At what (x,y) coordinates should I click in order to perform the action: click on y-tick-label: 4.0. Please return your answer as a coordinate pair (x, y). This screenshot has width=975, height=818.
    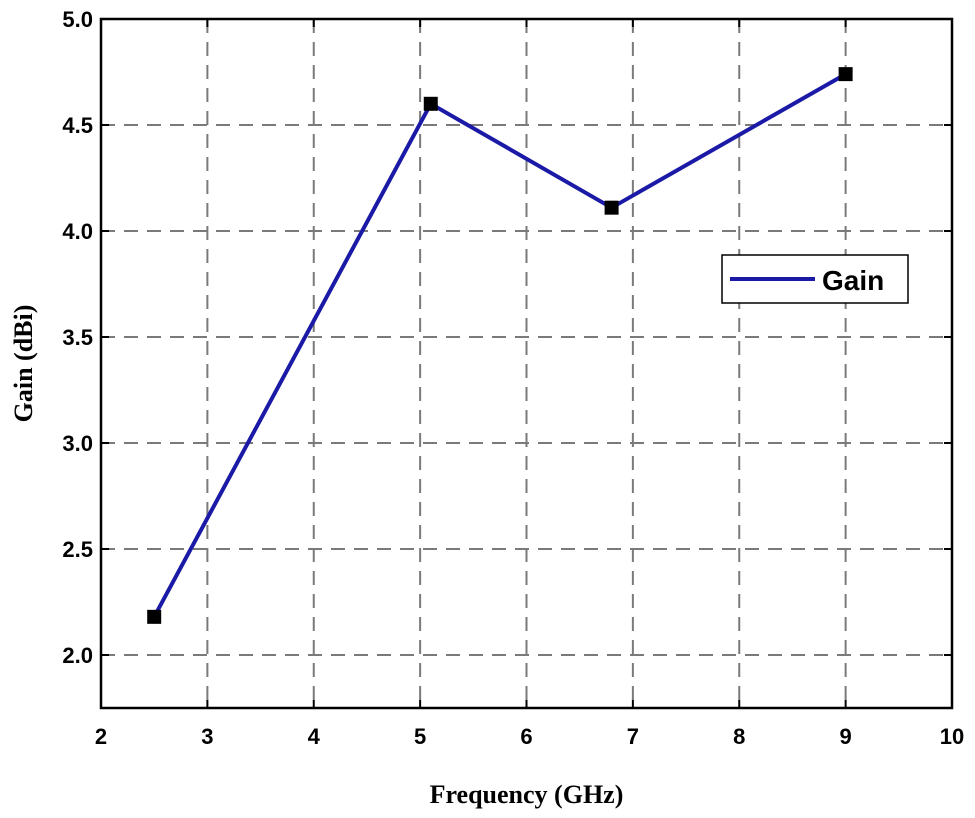
    Looking at the image, I should click on (77, 231).